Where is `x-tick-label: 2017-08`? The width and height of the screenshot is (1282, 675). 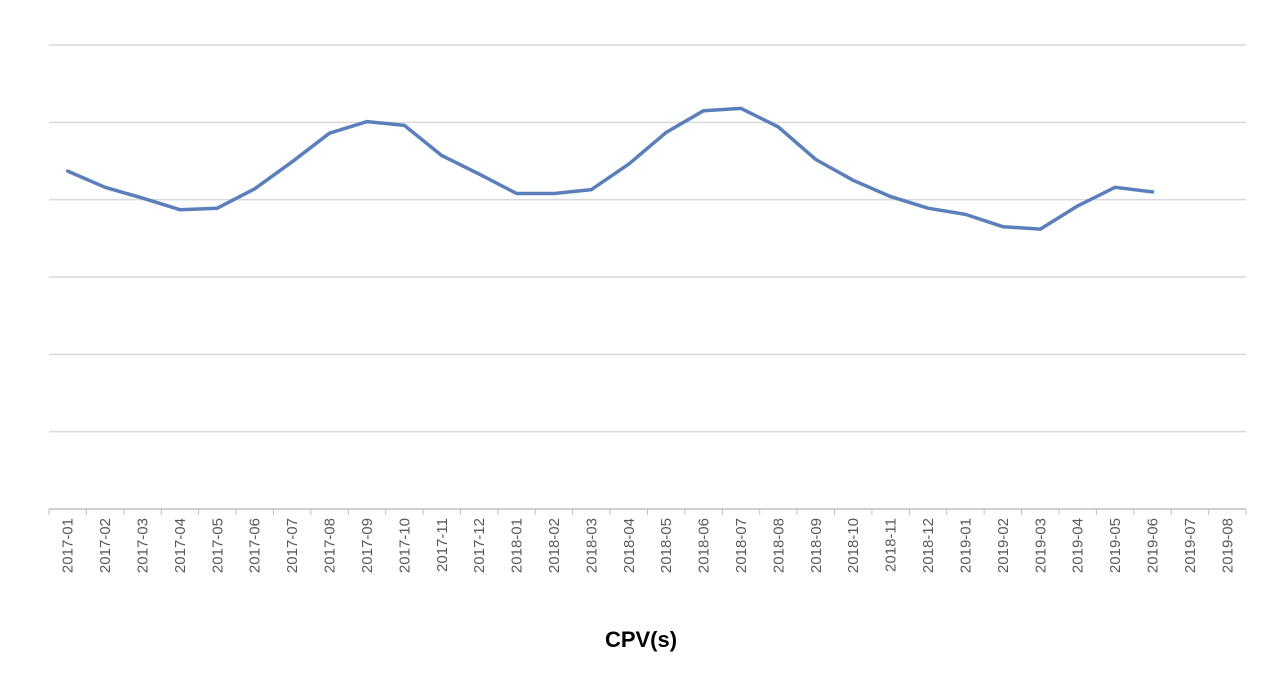 x-tick-label: 2017-08 is located at coordinates (330, 545).